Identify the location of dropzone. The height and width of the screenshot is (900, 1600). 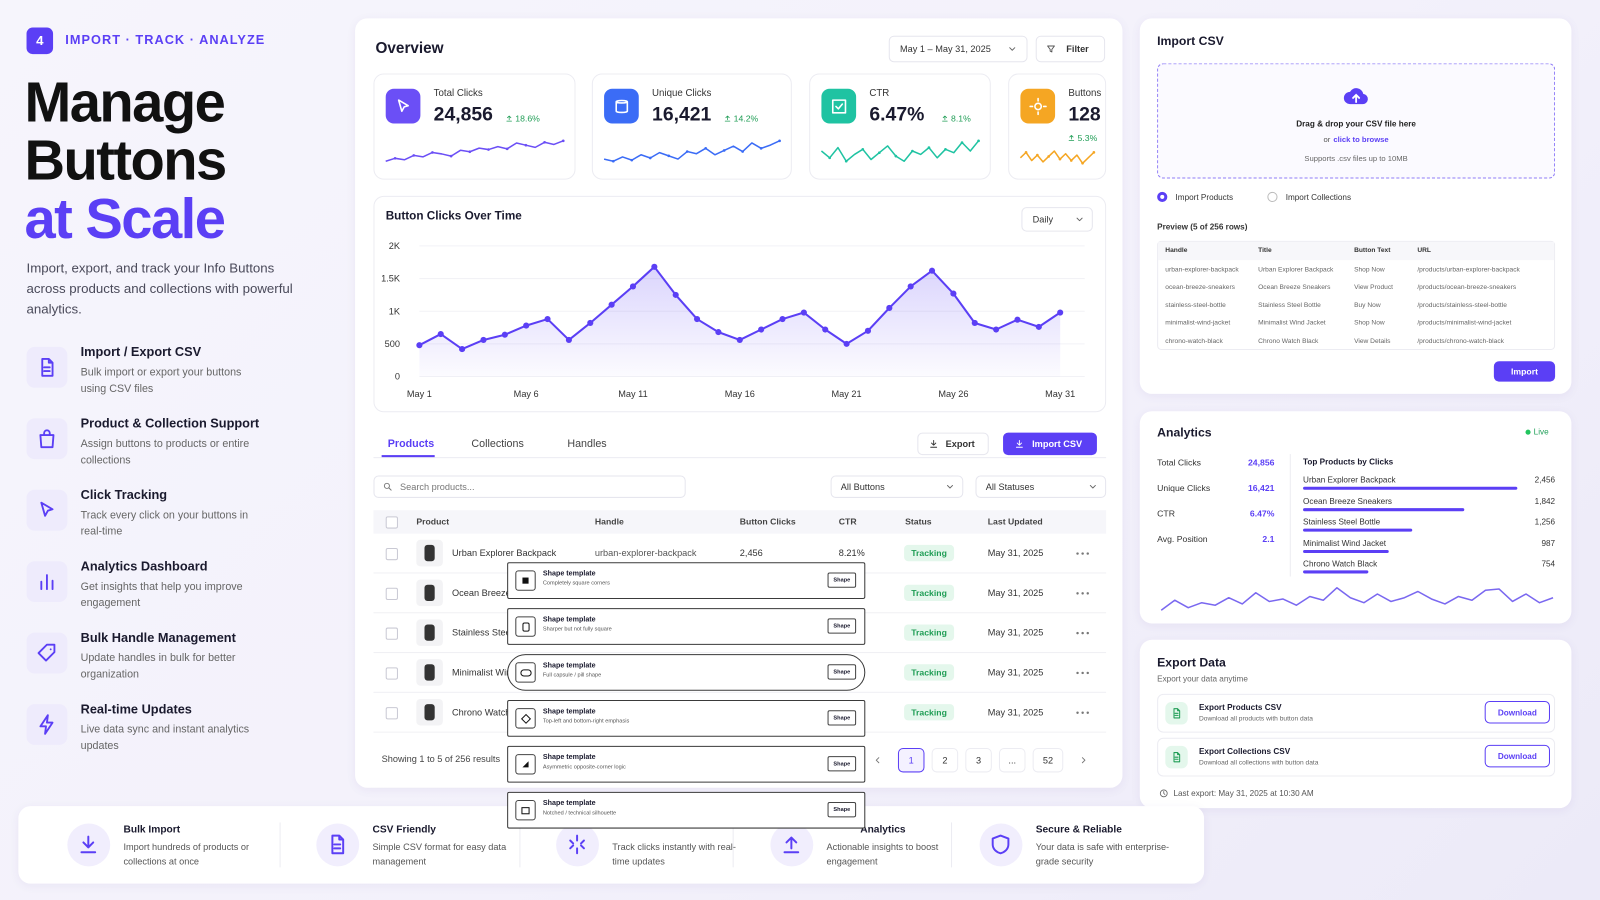
(1356, 121).